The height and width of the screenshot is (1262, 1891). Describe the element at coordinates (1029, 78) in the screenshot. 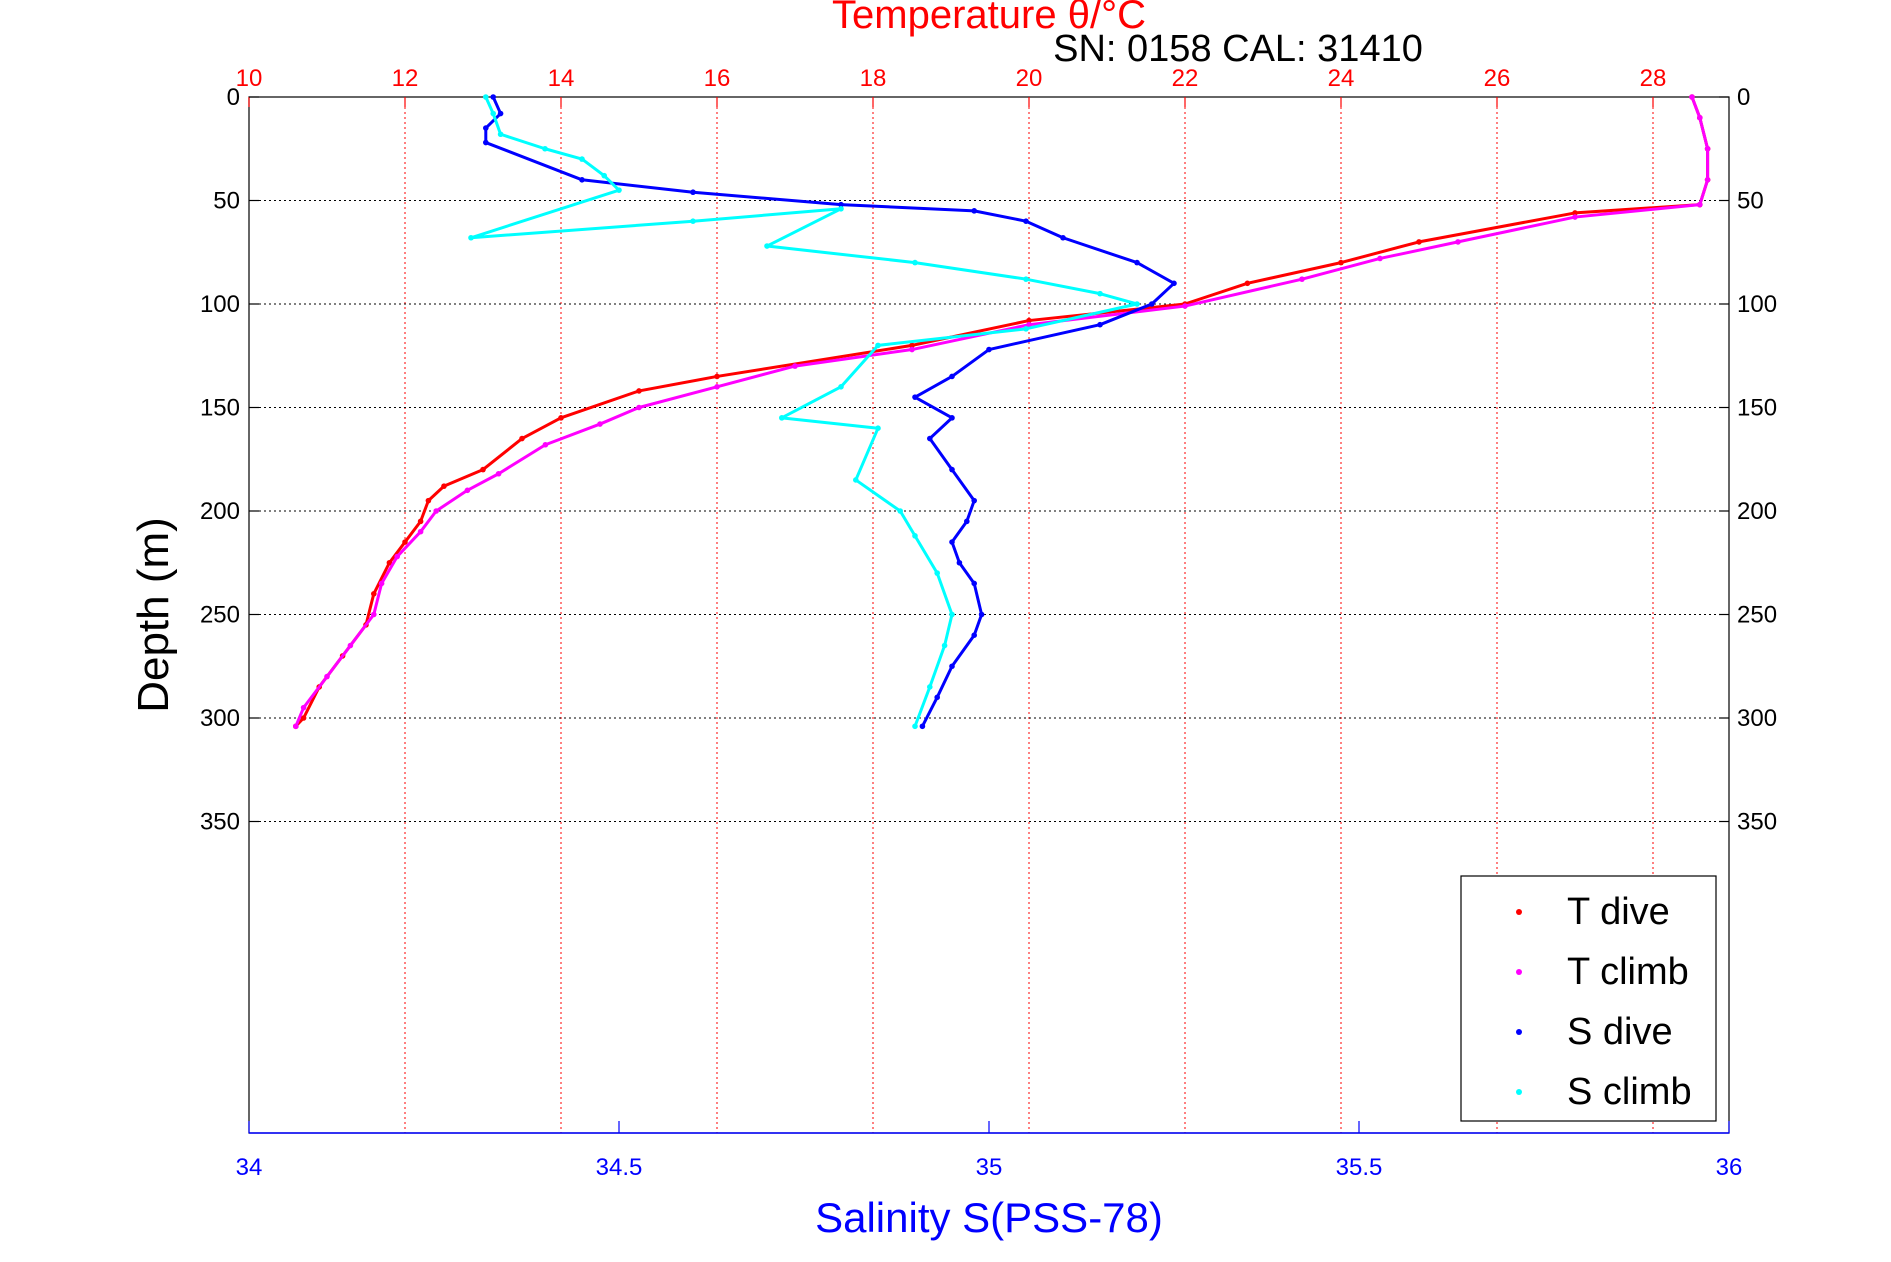

I see `temp-tick-label: 20` at that location.